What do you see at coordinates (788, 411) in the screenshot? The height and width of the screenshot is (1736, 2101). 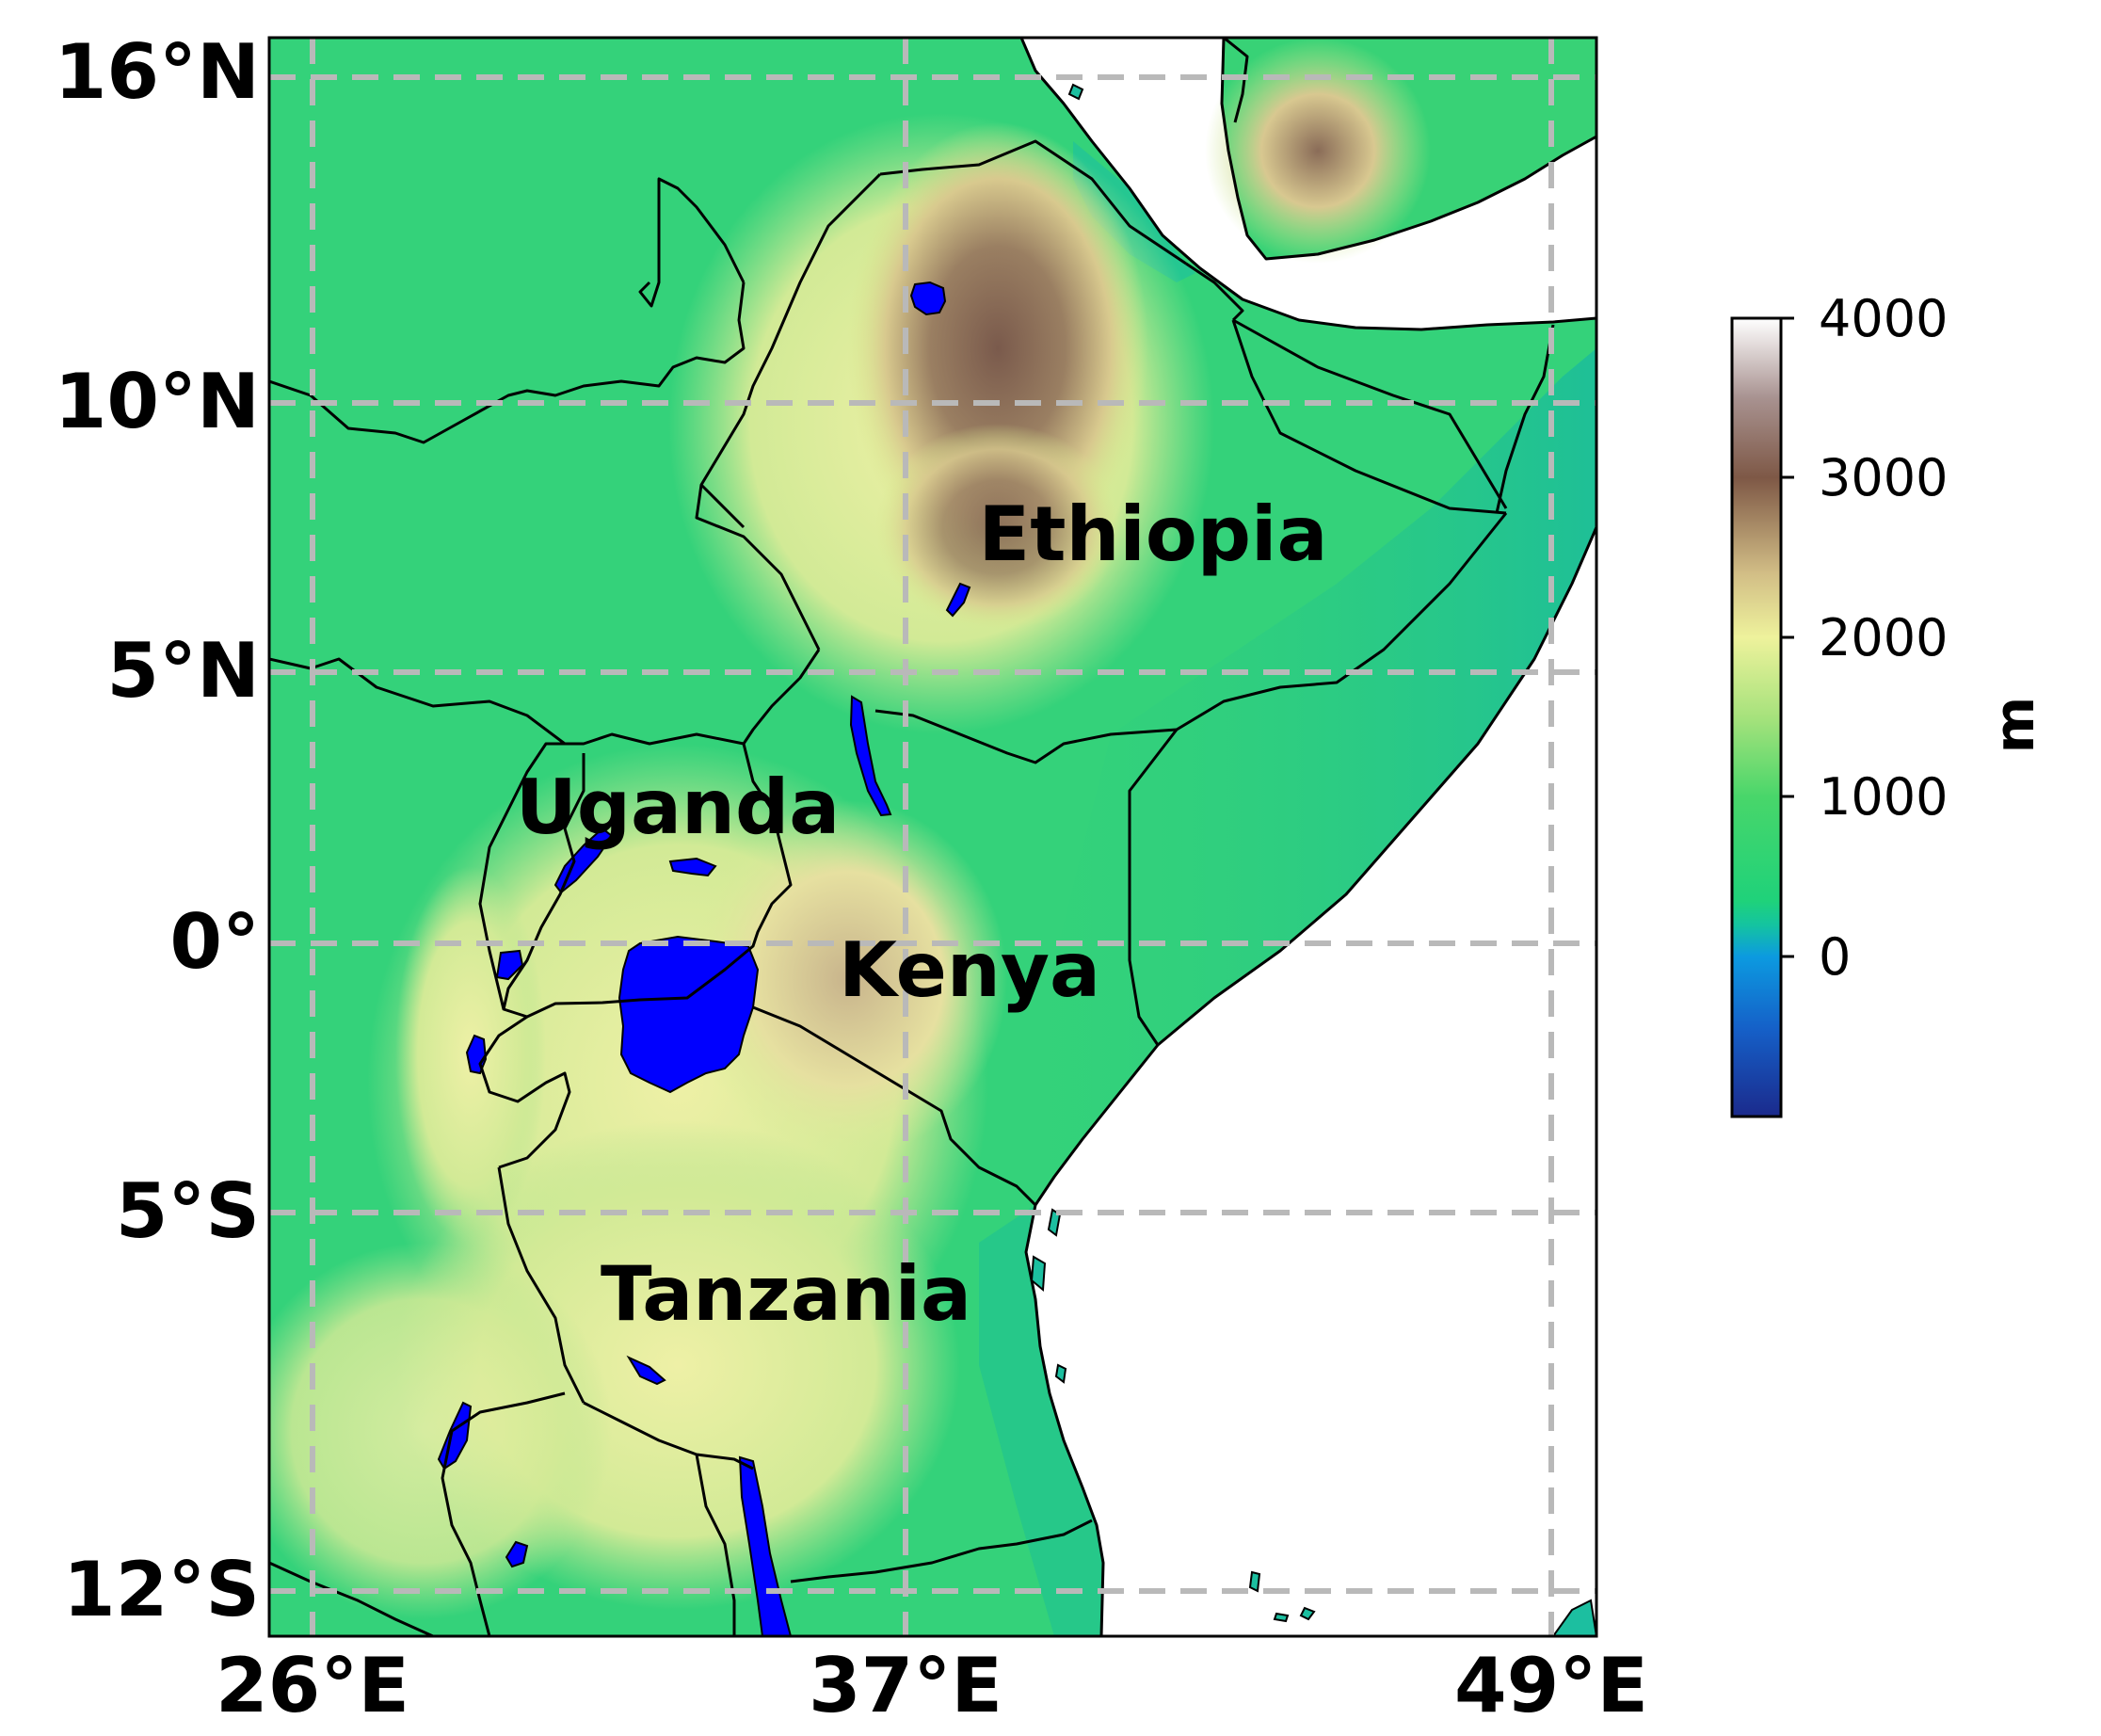 I see `border-ethiopia-west` at bounding box center [788, 411].